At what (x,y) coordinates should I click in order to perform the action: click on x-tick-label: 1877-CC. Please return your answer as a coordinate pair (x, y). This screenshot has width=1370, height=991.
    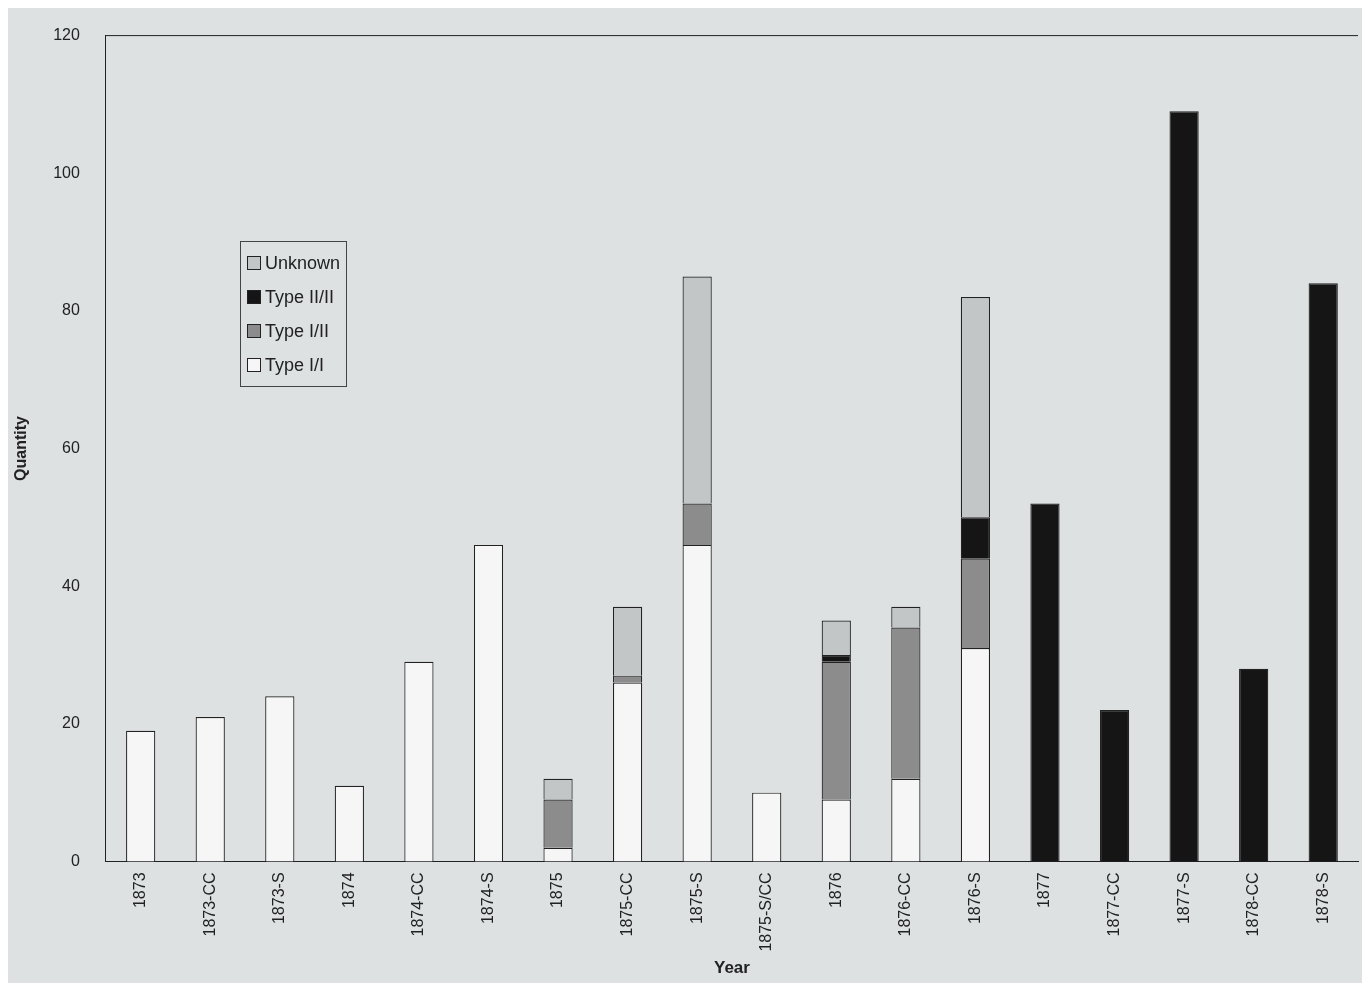
    Looking at the image, I should click on (1113, 904).